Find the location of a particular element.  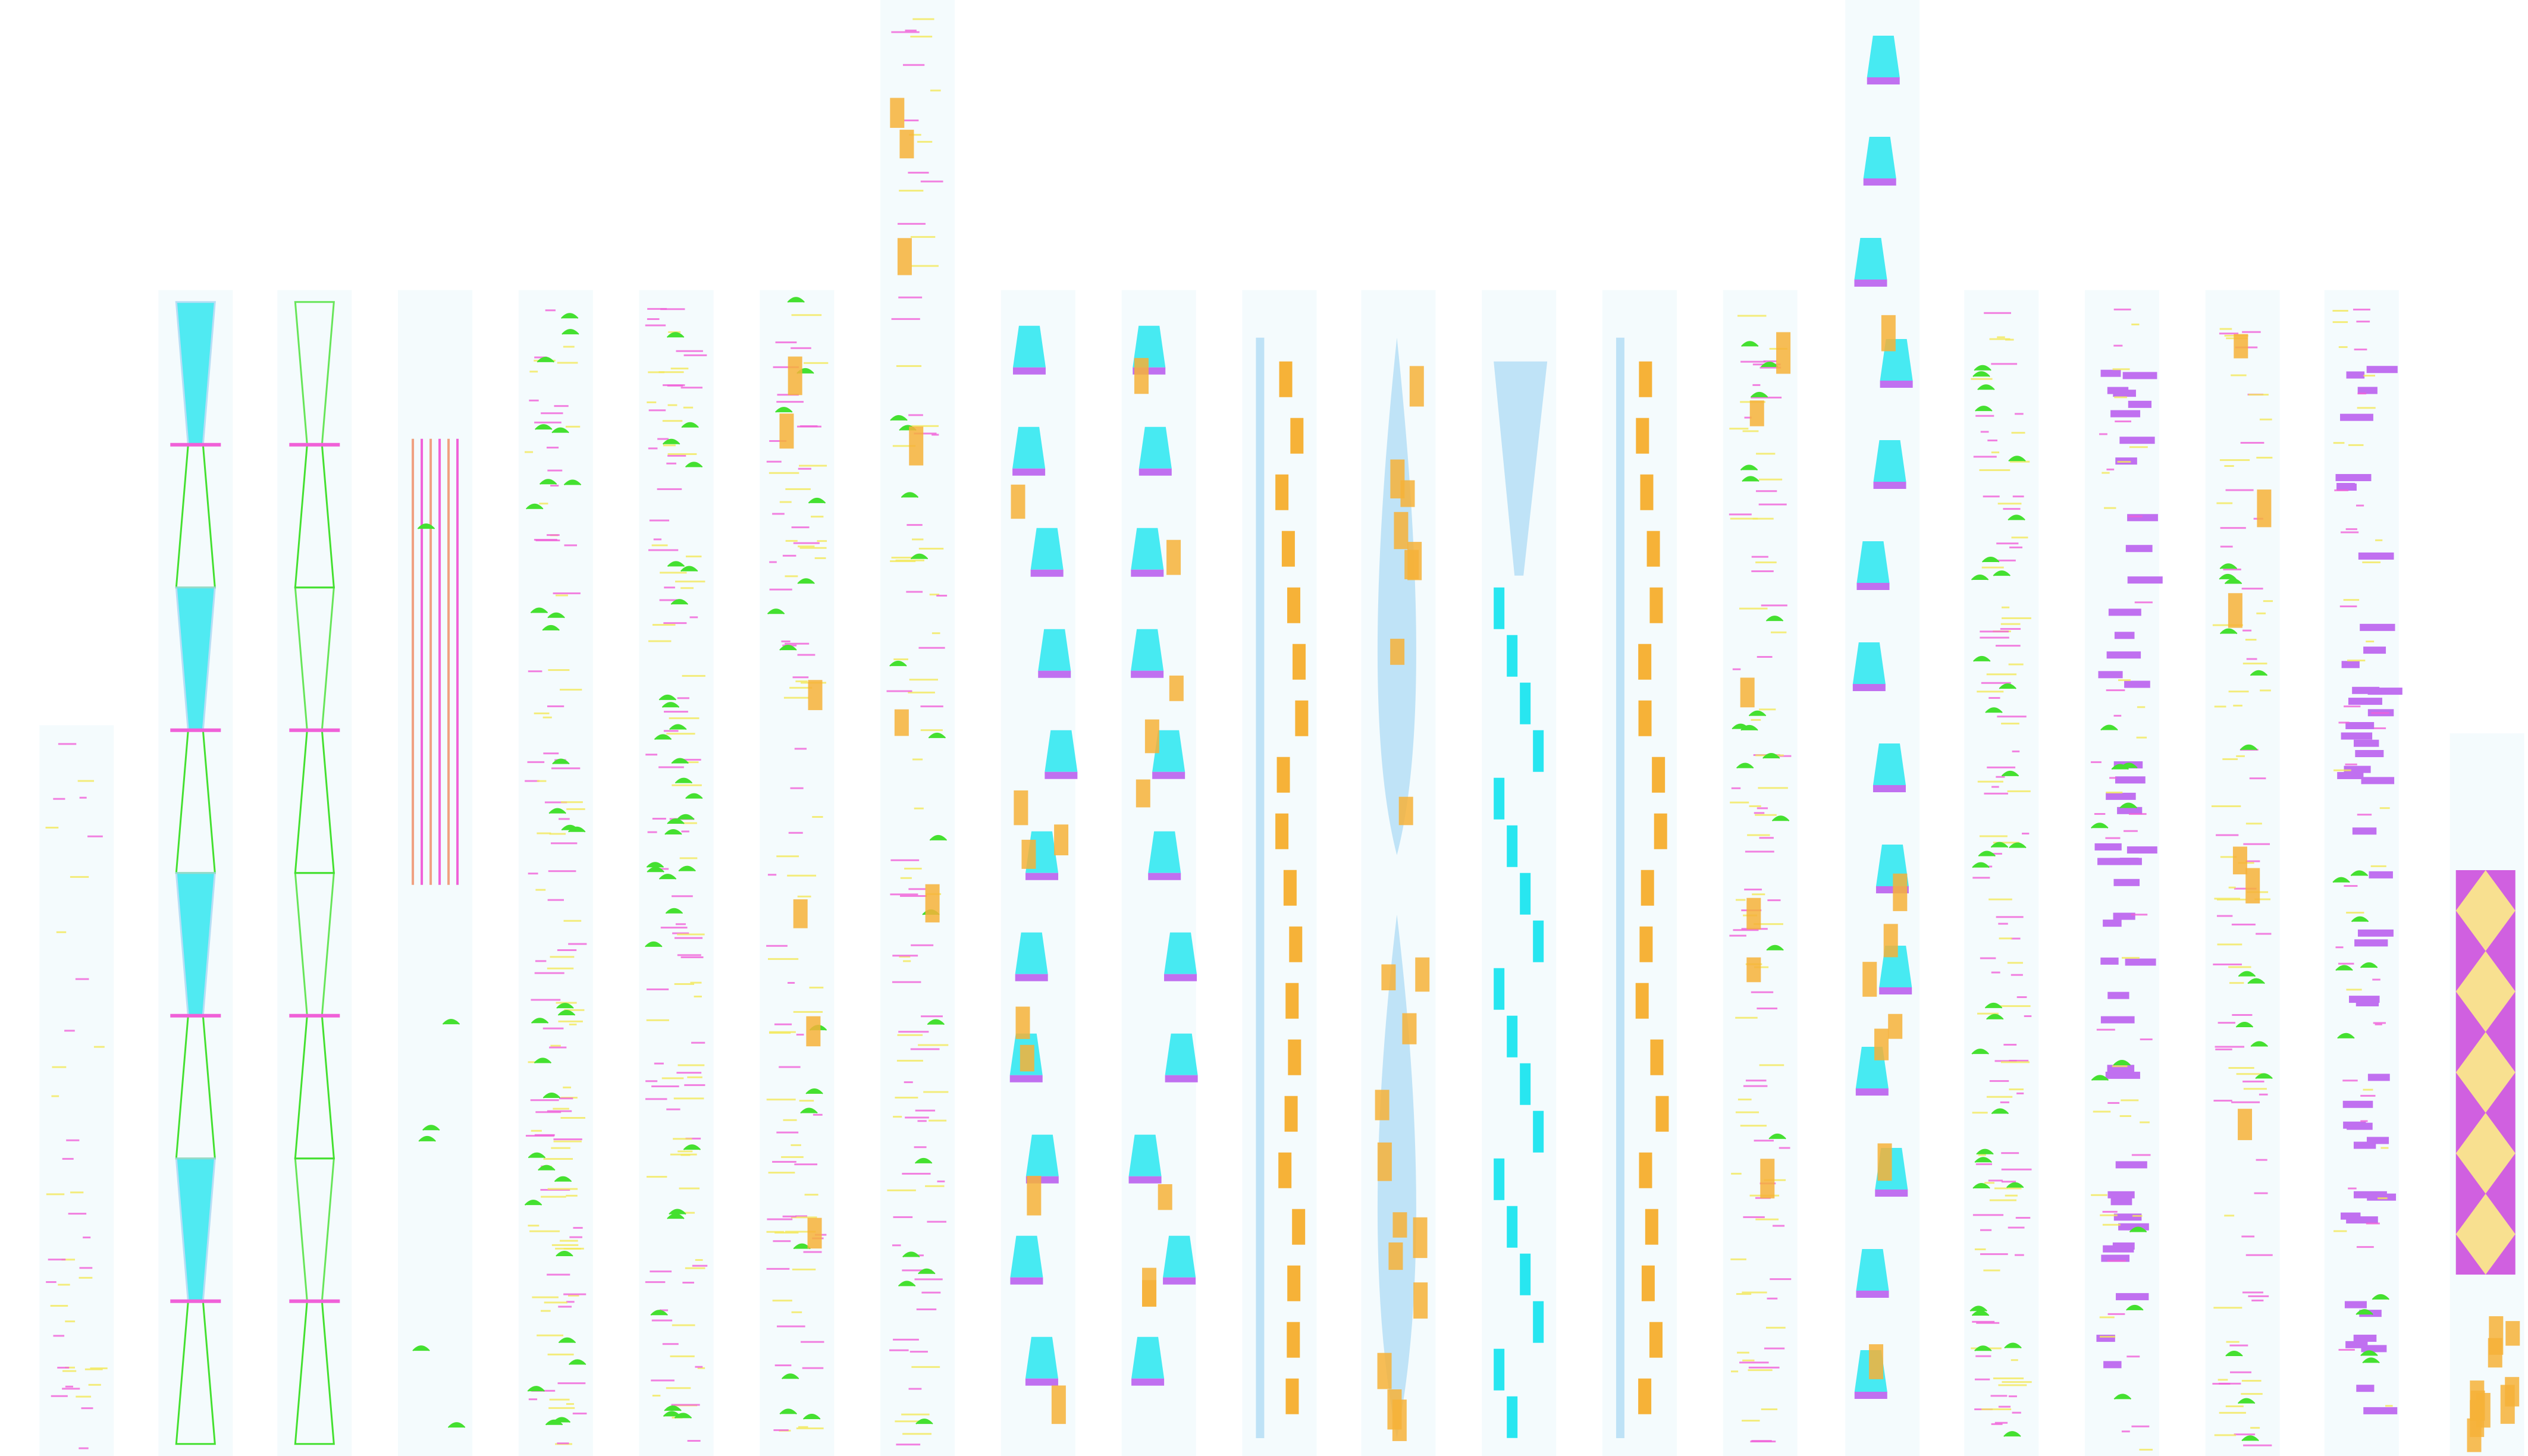

cup-base is located at coordinates (1168, 775).